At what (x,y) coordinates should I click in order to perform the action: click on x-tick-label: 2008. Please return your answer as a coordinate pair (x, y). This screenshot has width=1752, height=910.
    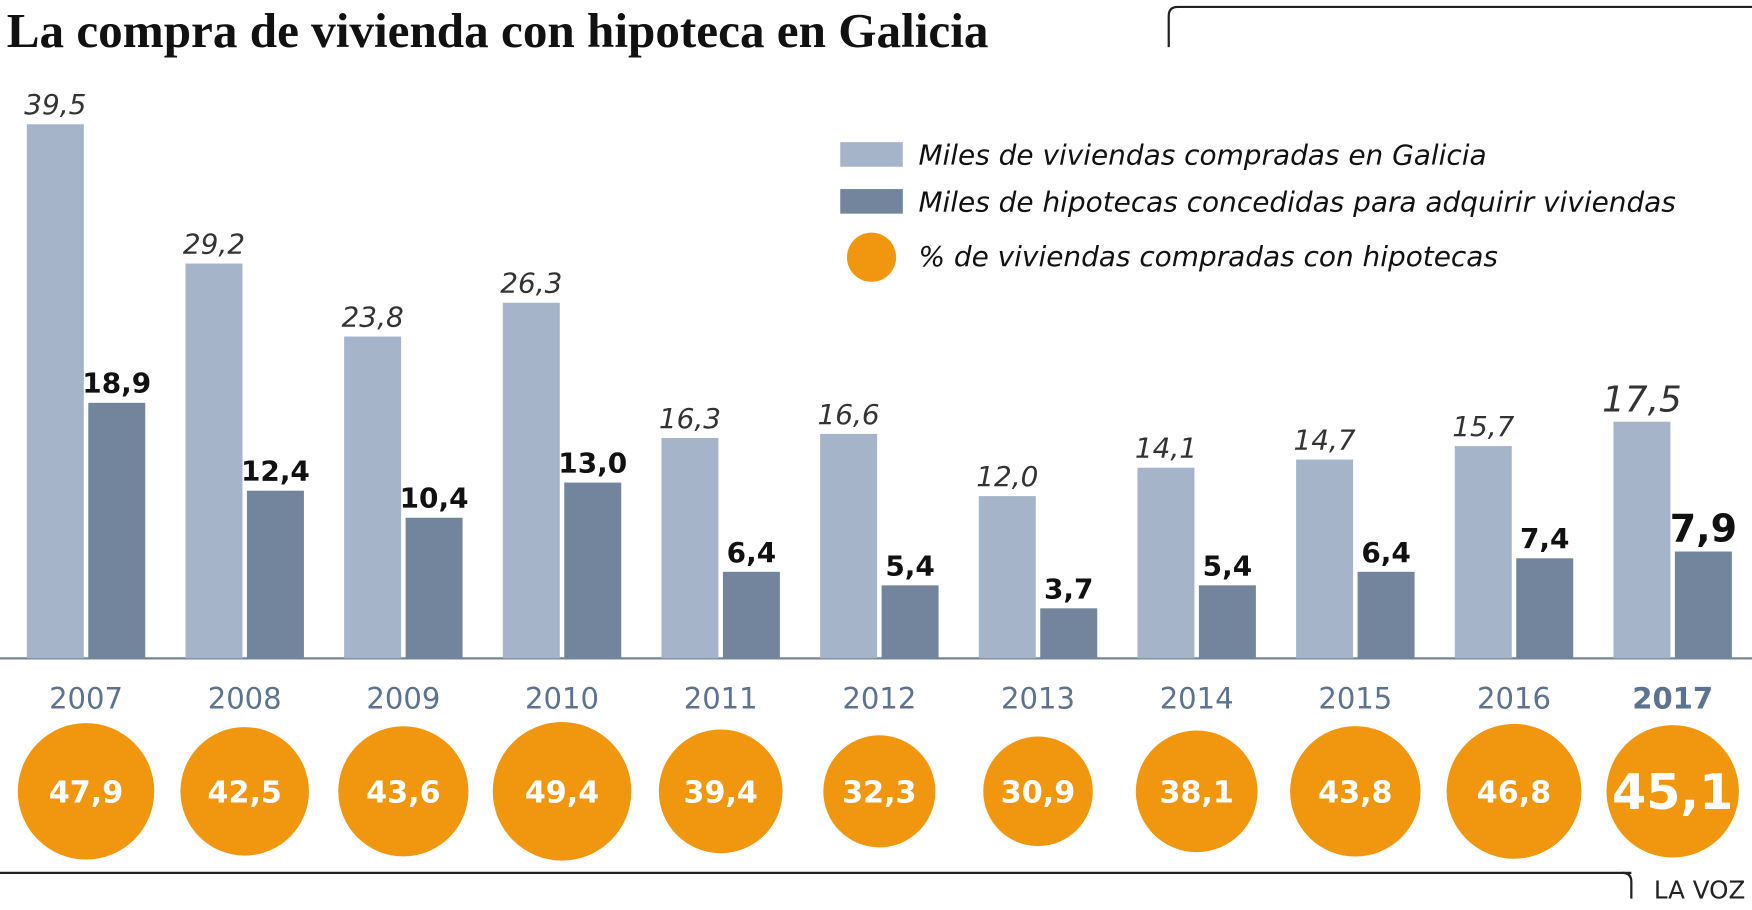
    Looking at the image, I should click on (245, 699).